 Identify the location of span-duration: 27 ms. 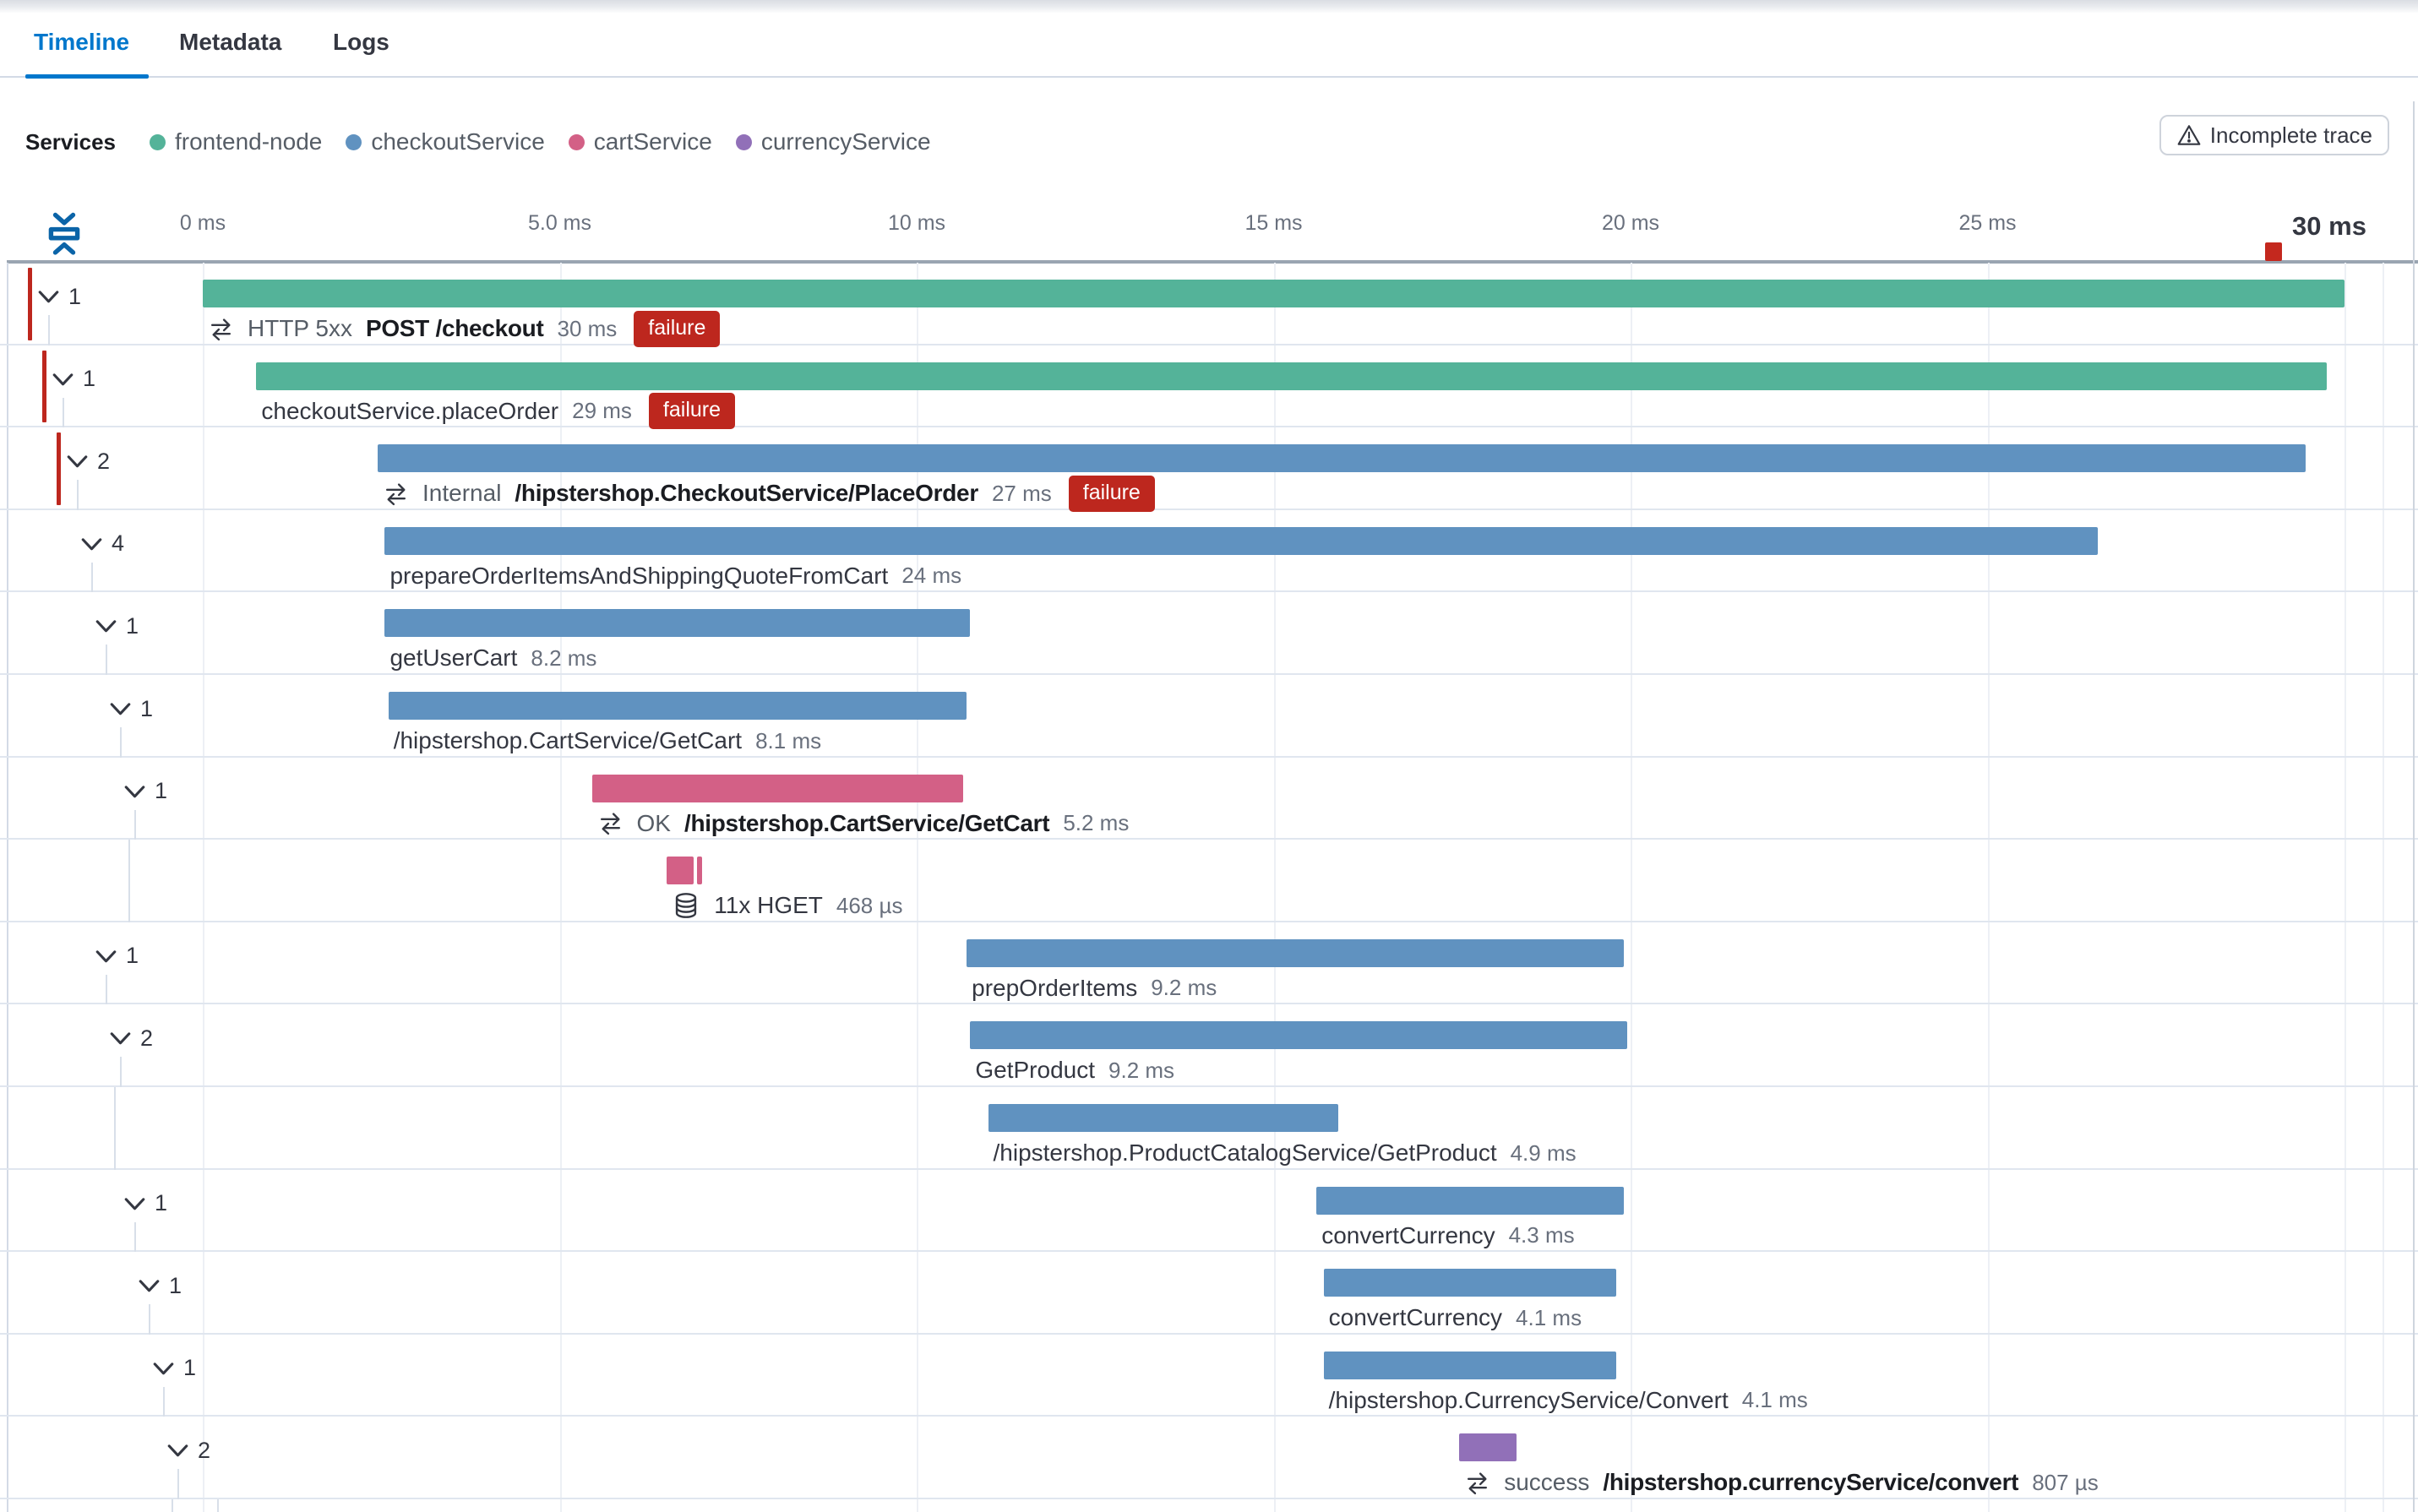
(1021, 493).